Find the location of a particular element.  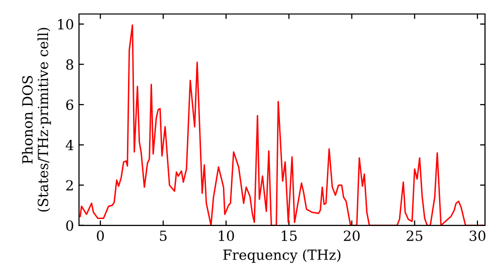

x-tick-label: 30 is located at coordinates (478, 236).